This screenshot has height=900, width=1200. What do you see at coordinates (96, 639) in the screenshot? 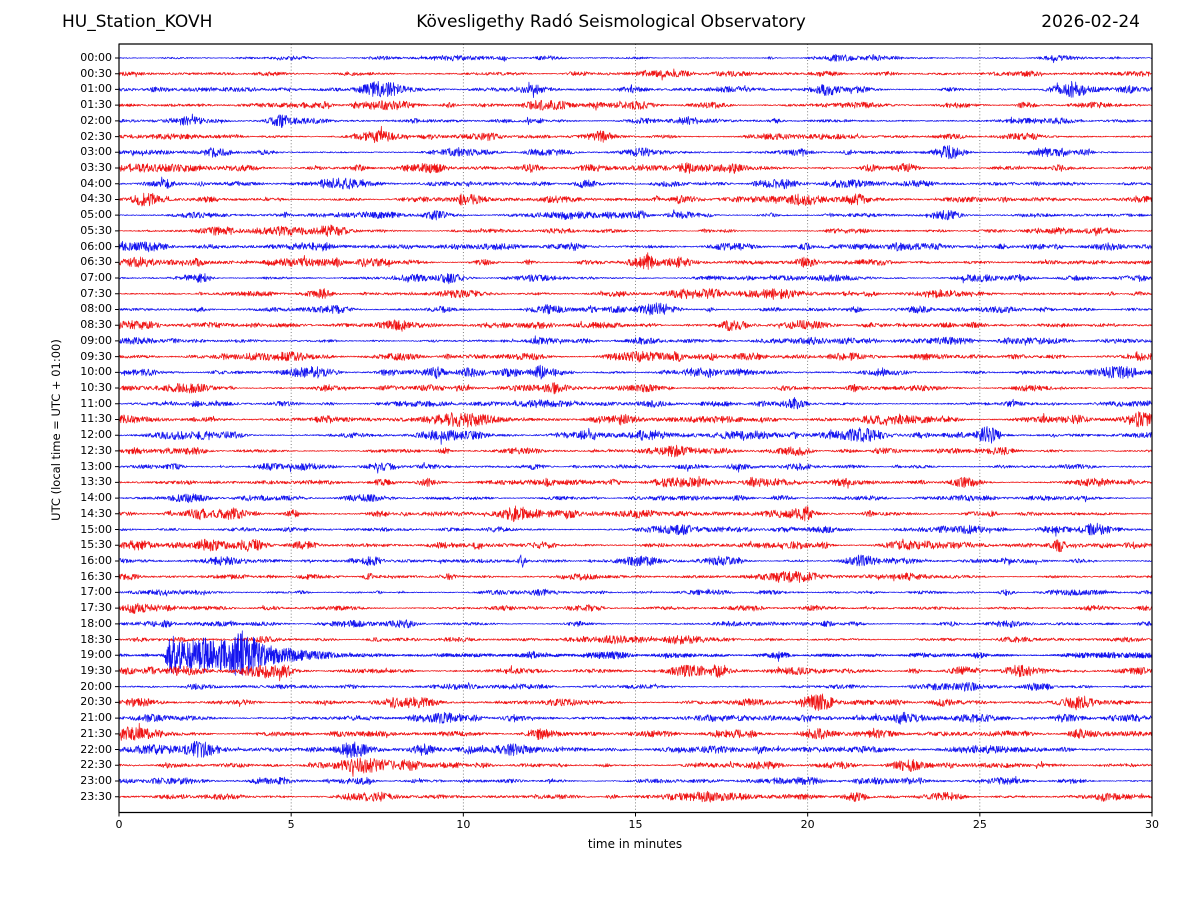
I see `row-label-18-30: 18:30` at bounding box center [96, 639].